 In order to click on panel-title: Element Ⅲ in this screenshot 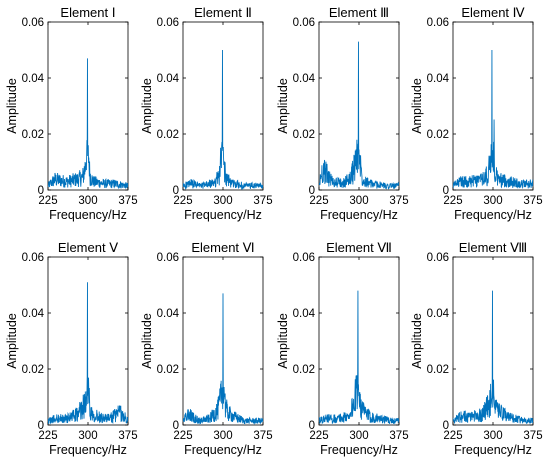, I will do `click(359, 12)`.